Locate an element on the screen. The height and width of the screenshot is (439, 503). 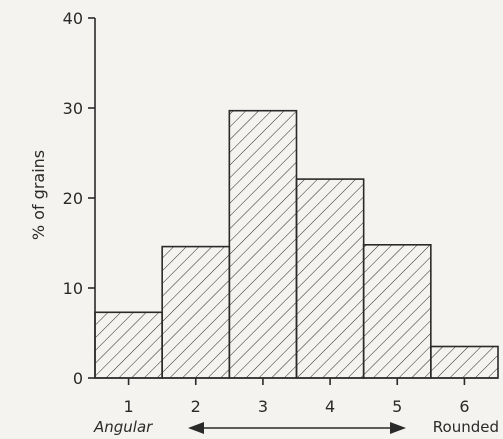
y-tick-label-40: 40 is located at coordinates (73, 18).